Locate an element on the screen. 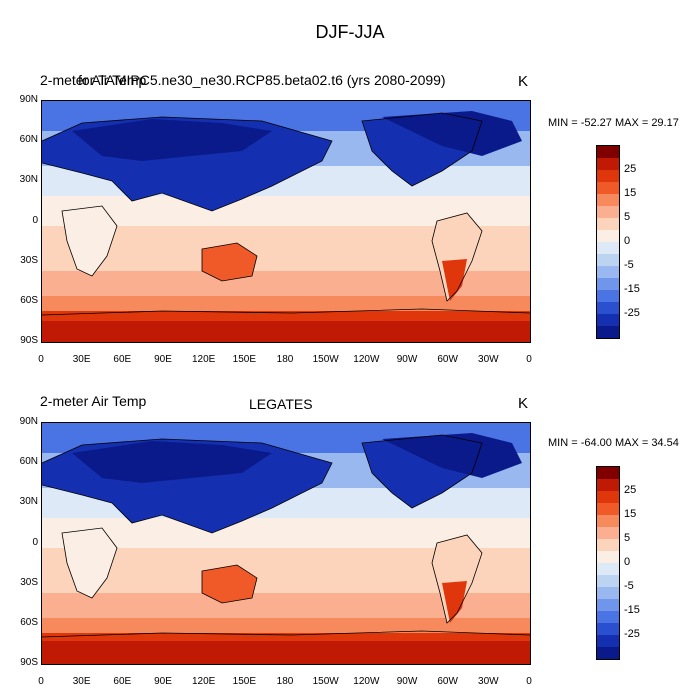 The width and height of the screenshot is (700, 700). panel-2-units: K is located at coordinates (523, 403).